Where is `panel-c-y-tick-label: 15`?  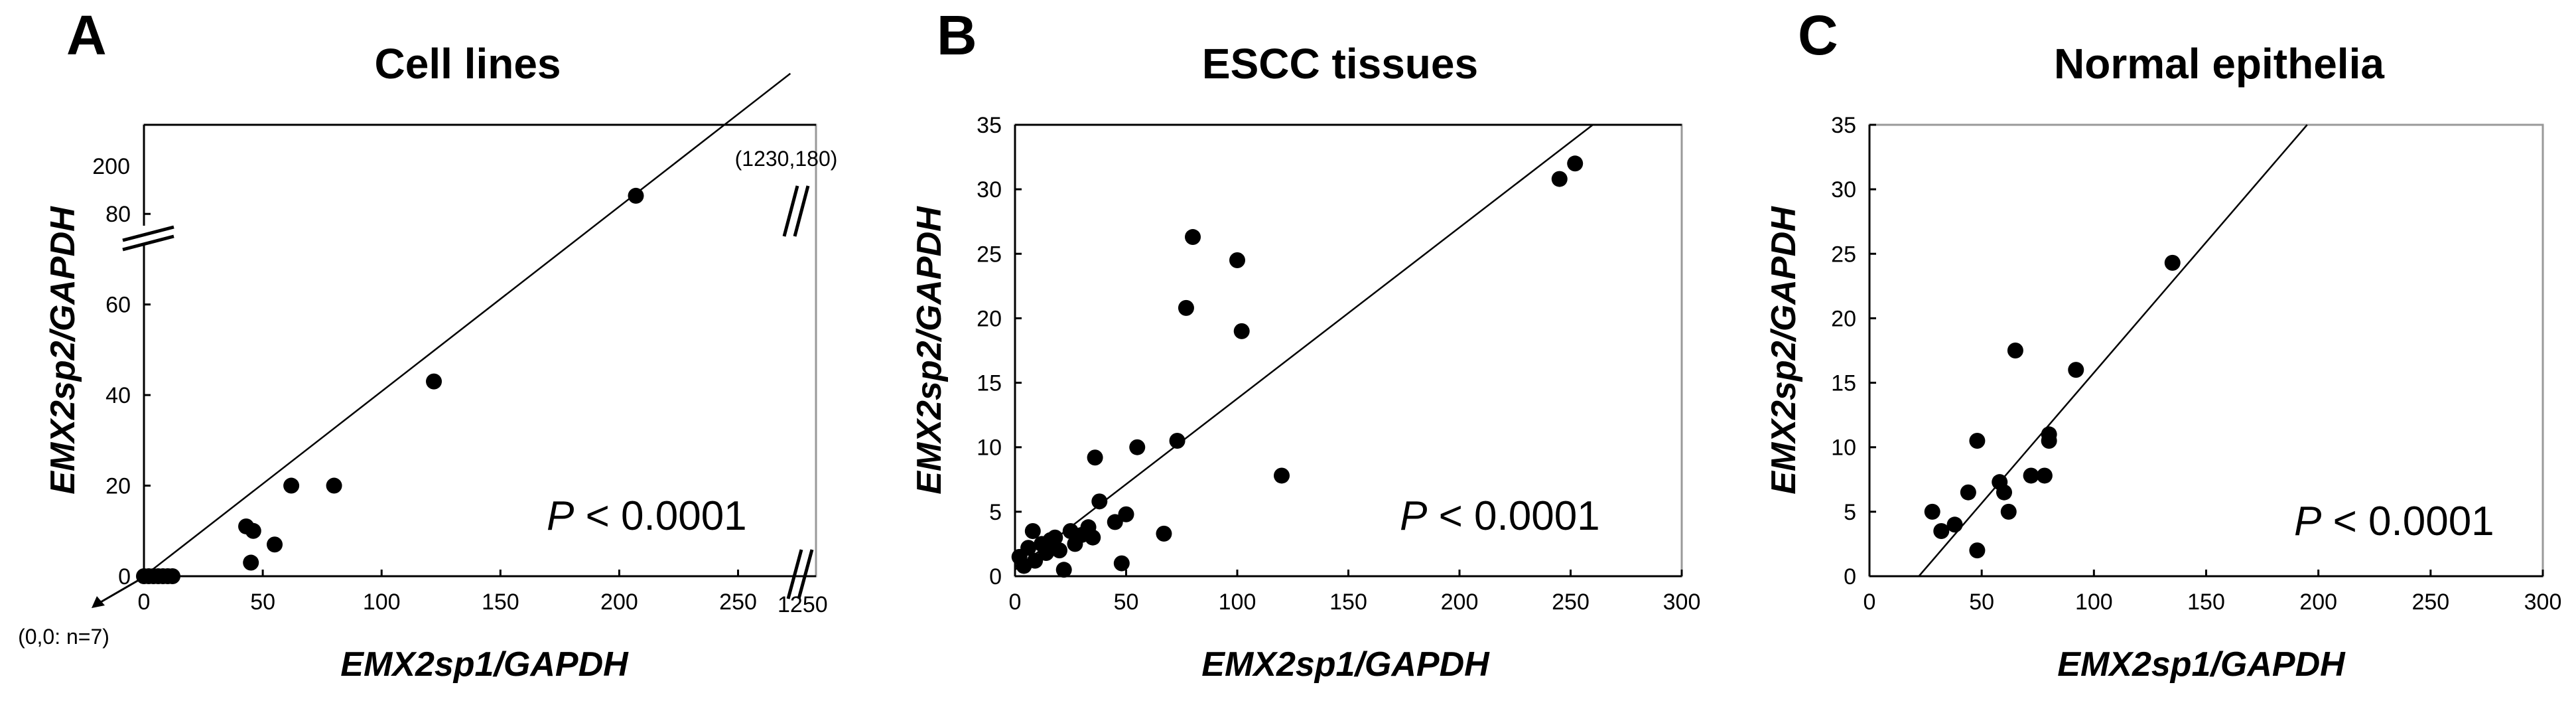
panel-c-y-tick-label: 15 is located at coordinates (1843, 383).